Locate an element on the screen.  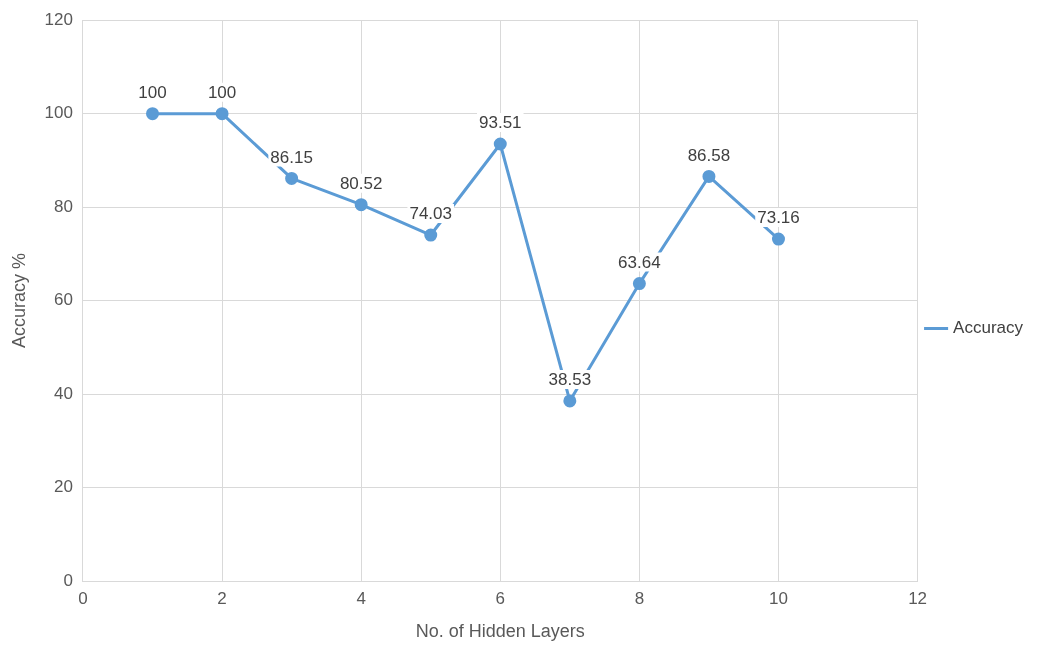
legend-label: Accuracy is located at coordinates (988, 328).